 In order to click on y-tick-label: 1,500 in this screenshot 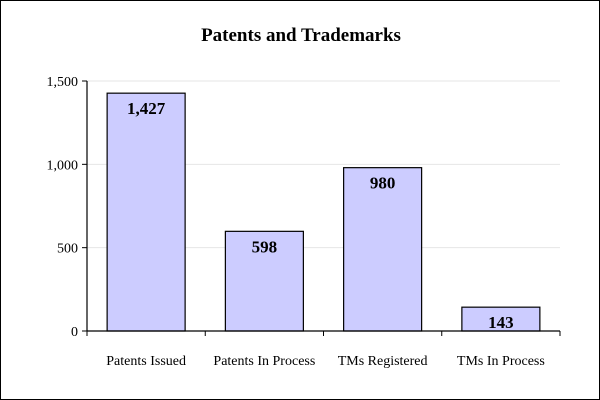, I will do `click(63, 82)`.